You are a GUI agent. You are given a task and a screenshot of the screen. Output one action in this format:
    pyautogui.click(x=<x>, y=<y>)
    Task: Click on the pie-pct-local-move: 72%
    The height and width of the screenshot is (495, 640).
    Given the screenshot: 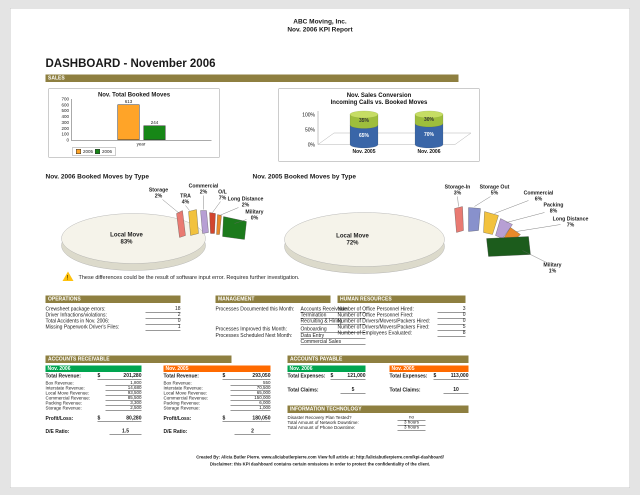 What is the action you would take?
    pyautogui.click(x=352, y=244)
    